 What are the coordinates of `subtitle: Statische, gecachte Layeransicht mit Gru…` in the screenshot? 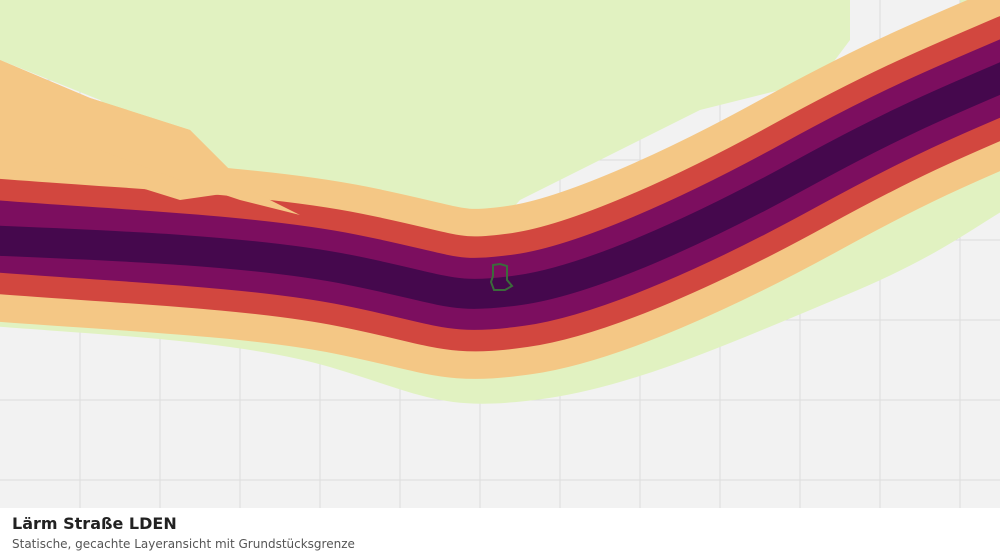 It's located at (183, 544).